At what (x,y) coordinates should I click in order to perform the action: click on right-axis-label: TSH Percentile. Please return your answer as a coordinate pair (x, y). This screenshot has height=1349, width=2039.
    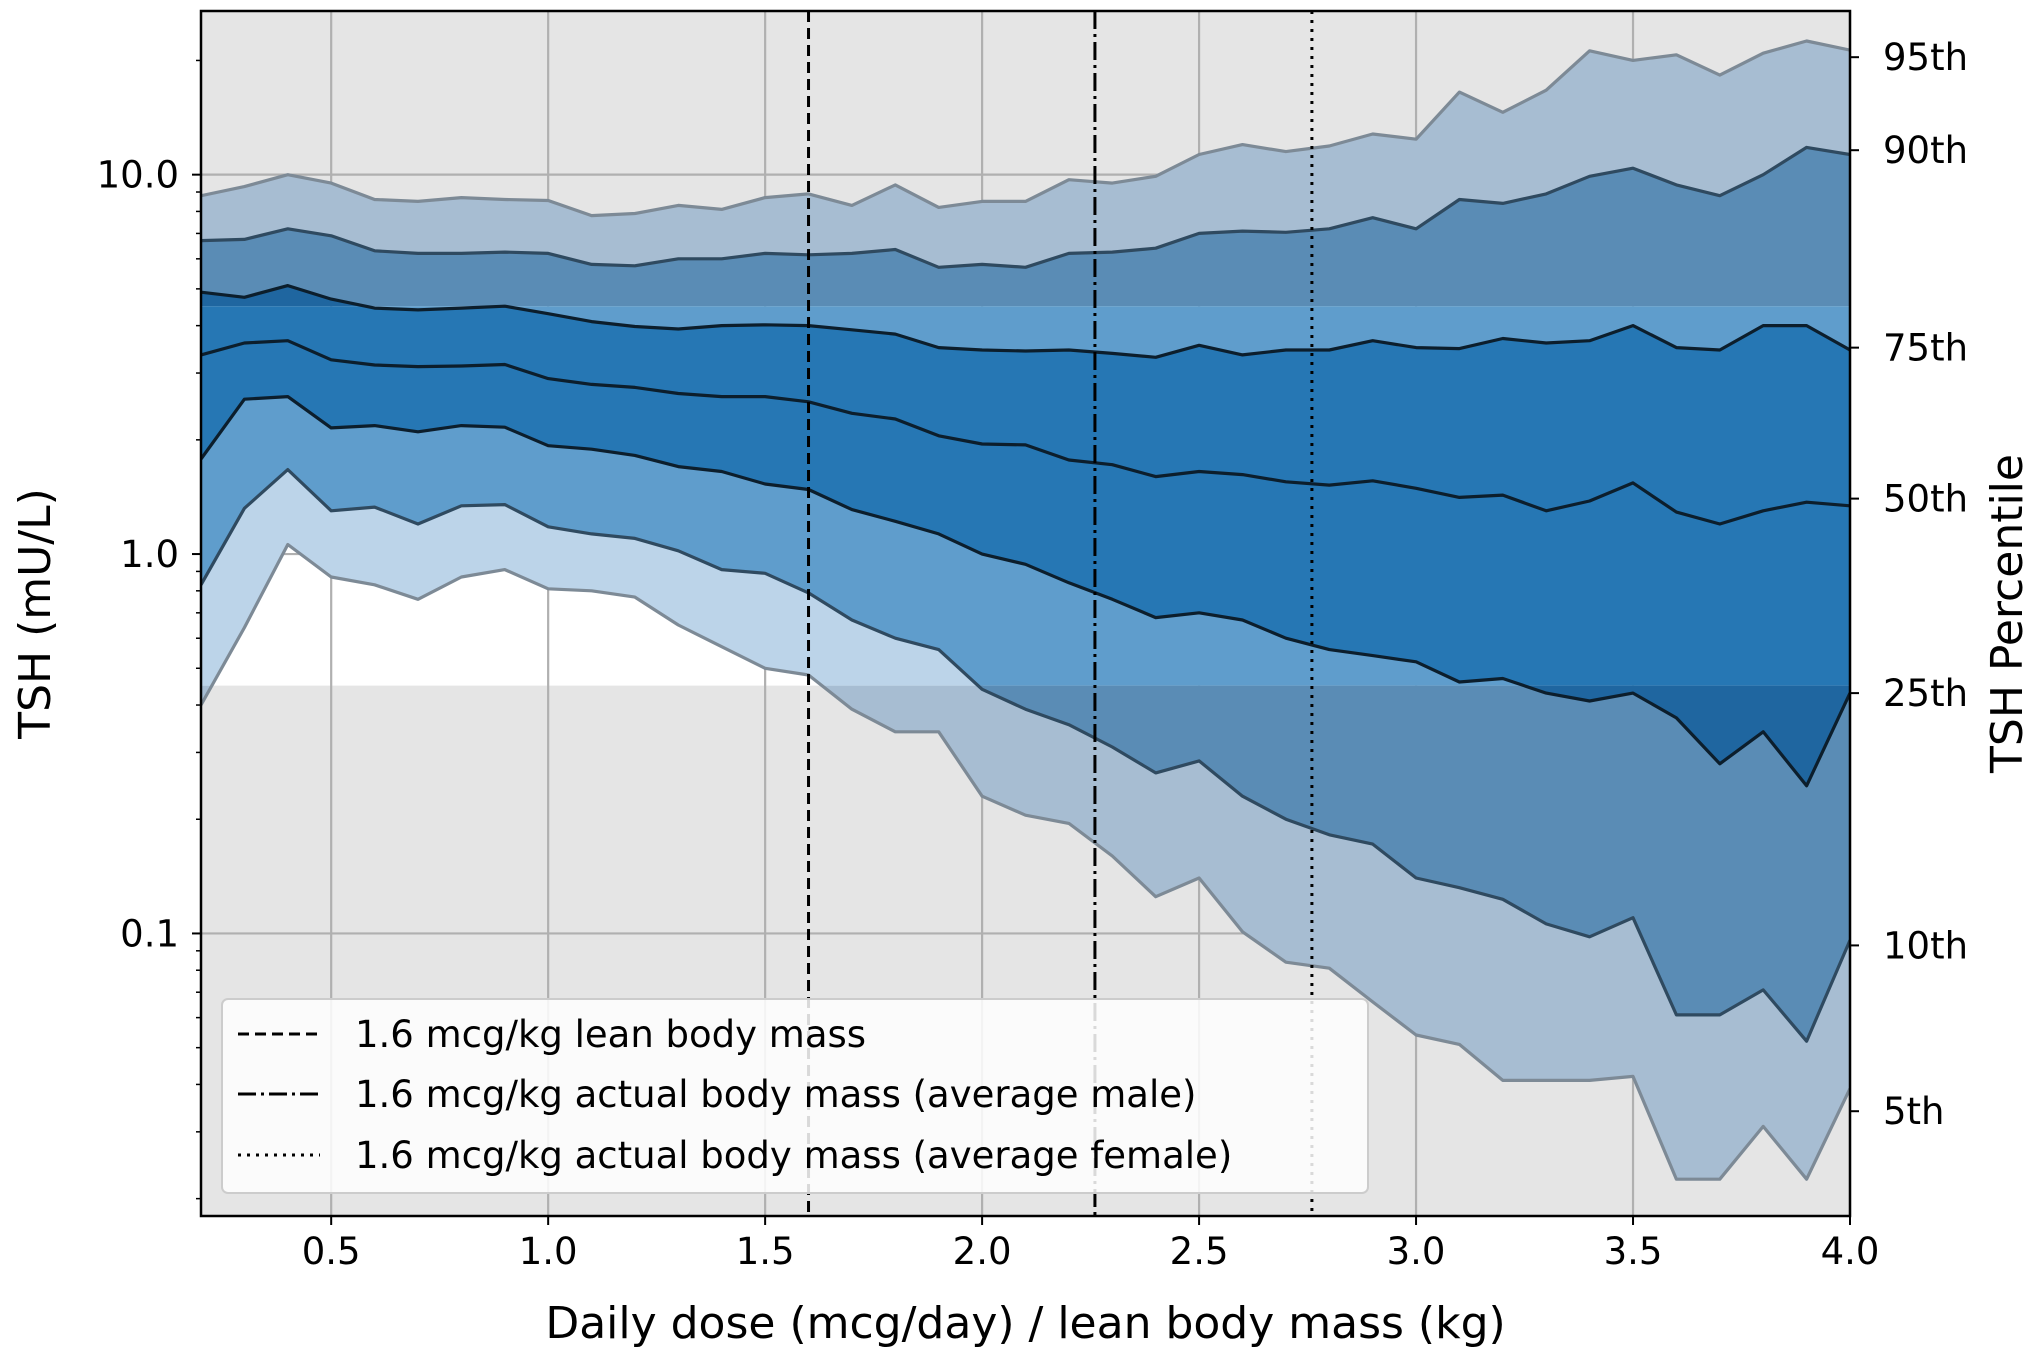
    Looking at the image, I should click on (2007, 614).